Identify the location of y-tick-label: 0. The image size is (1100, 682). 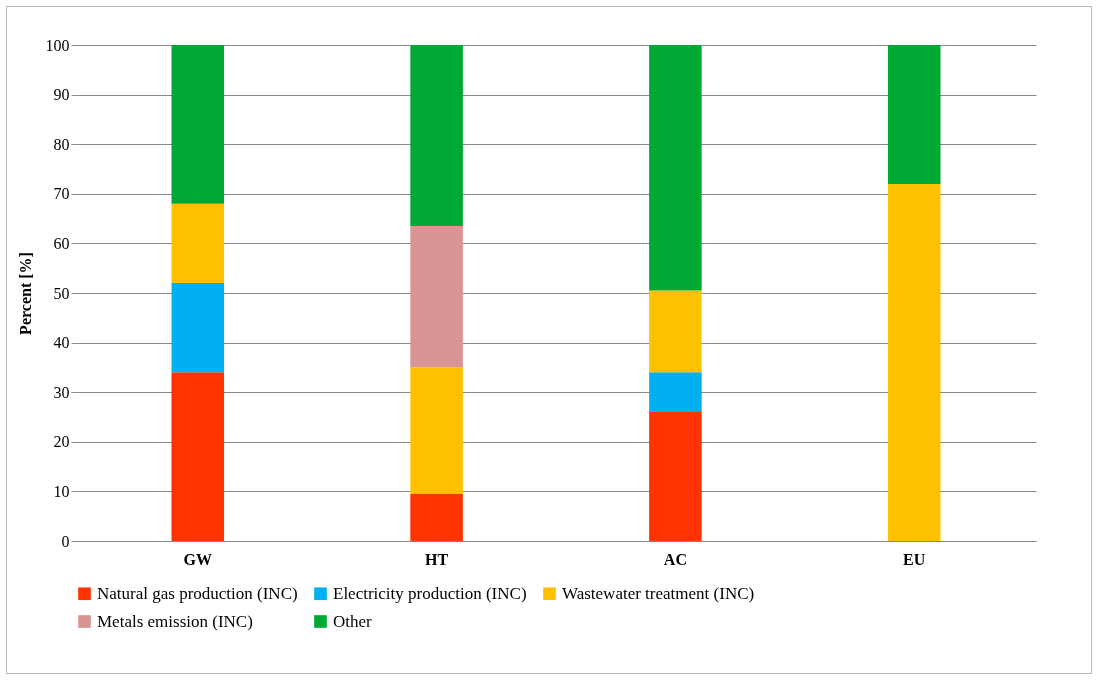
(65, 541).